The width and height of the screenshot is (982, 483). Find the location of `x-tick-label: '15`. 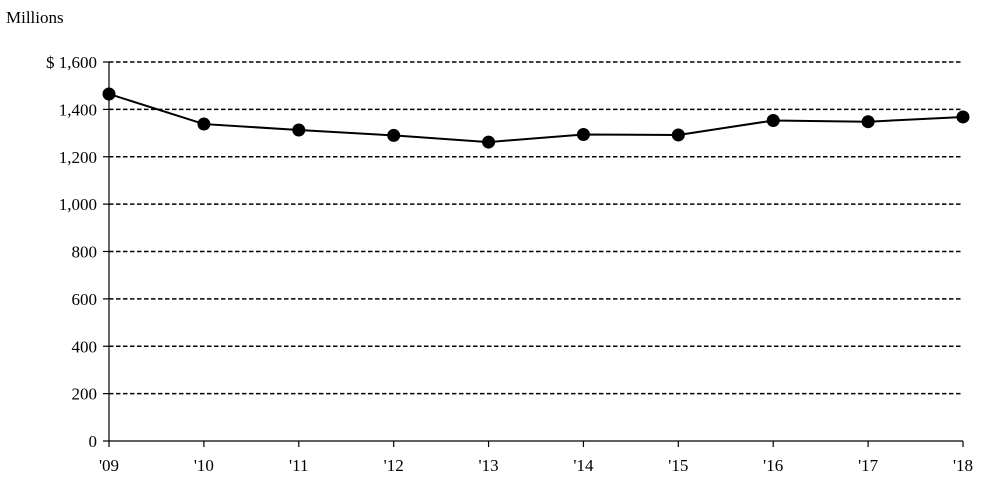

x-tick-label: '15 is located at coordinates (678, 465).